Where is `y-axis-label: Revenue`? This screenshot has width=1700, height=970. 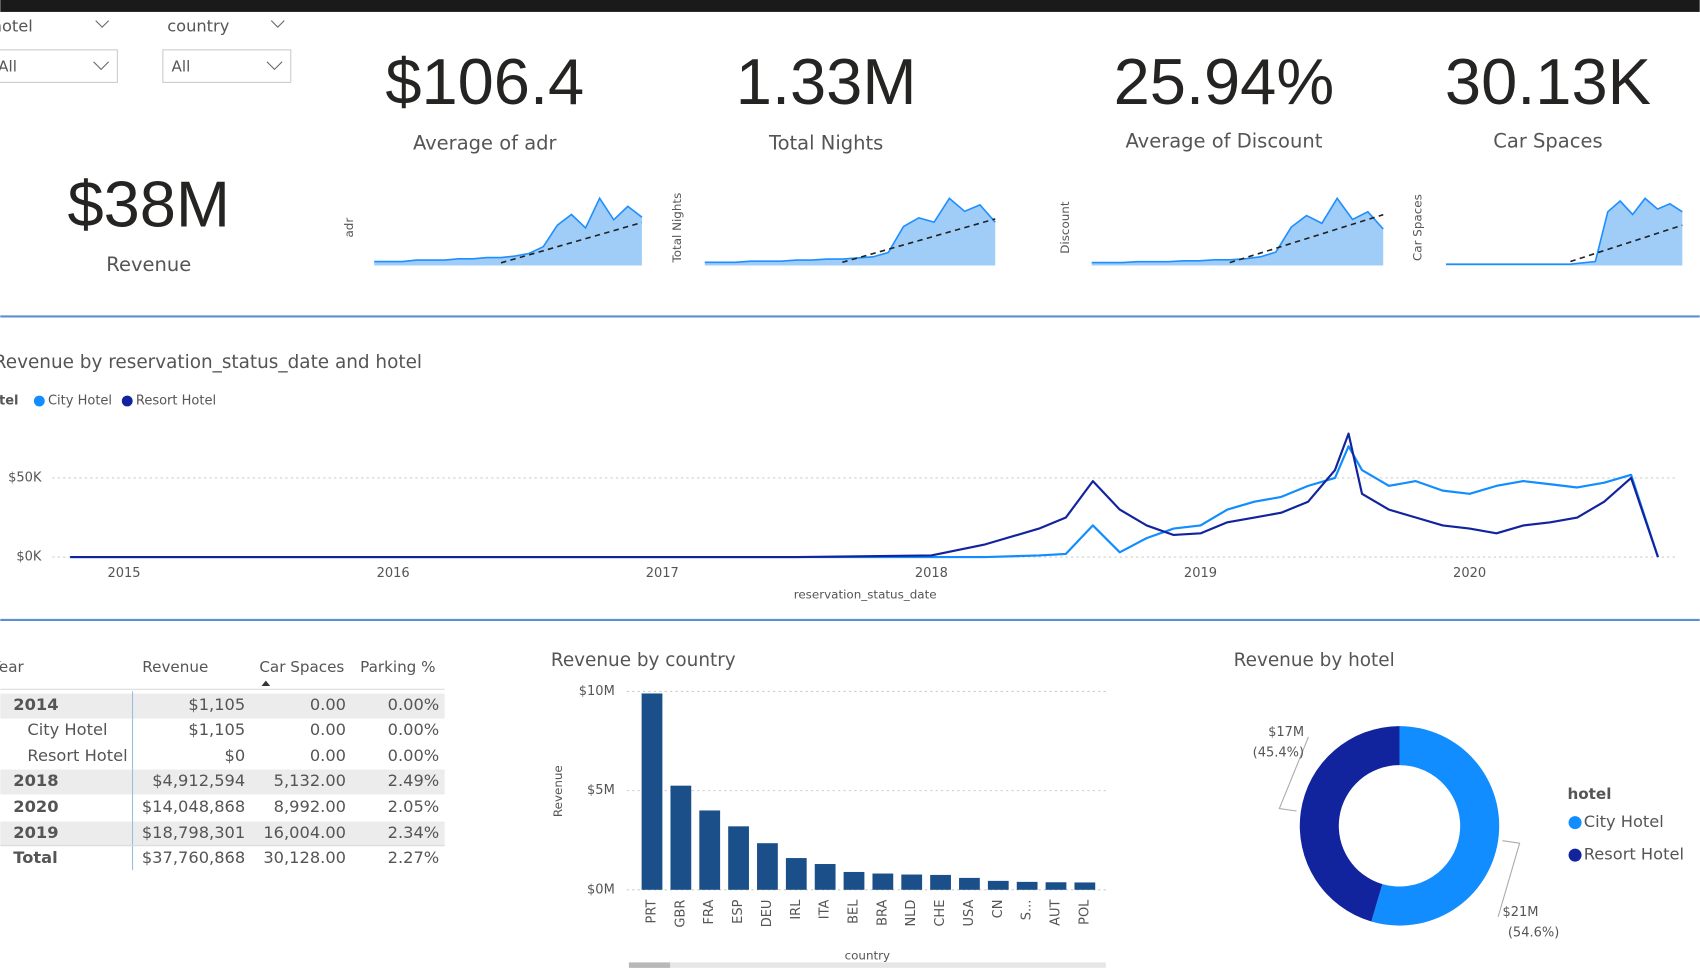 y-axis-label: Revenue is located at coordinates (558, 791).